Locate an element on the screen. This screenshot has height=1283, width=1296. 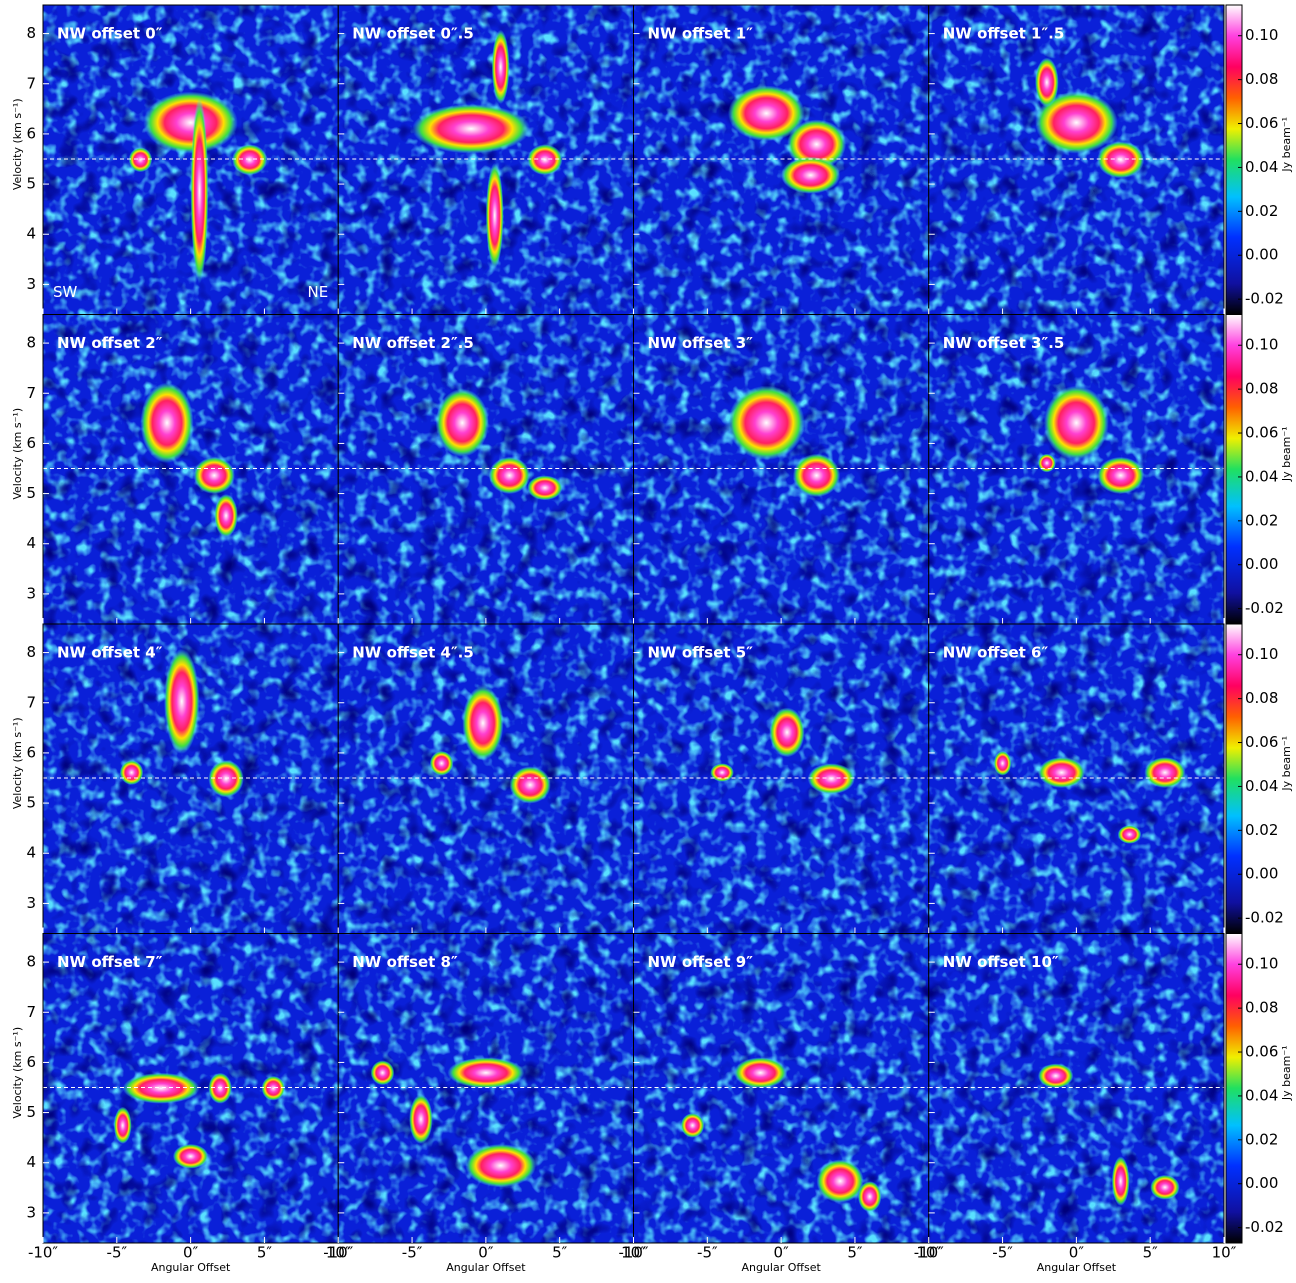
panel-title: NW offset 4″ is located at coordinates (110, 653).